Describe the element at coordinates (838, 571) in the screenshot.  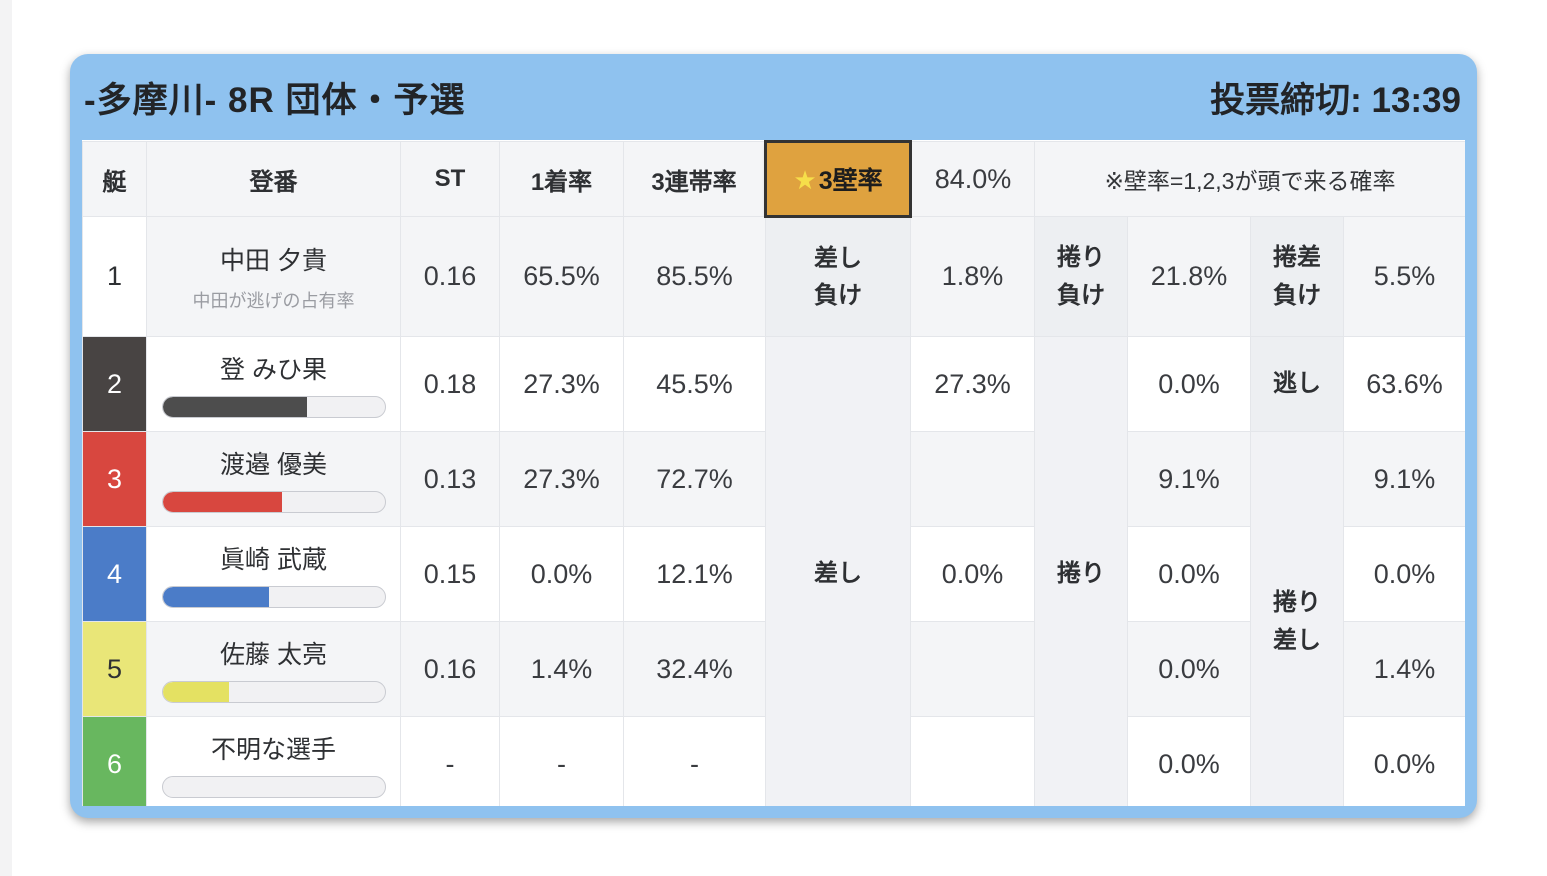
I see `sashi-merged-label: 差し` at that location.